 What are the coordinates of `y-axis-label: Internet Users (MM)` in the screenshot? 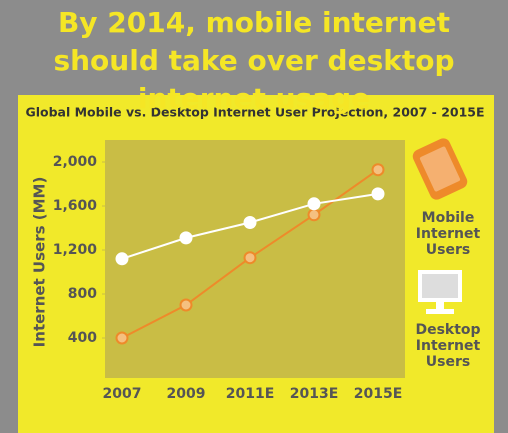 It's located at (40, 262).